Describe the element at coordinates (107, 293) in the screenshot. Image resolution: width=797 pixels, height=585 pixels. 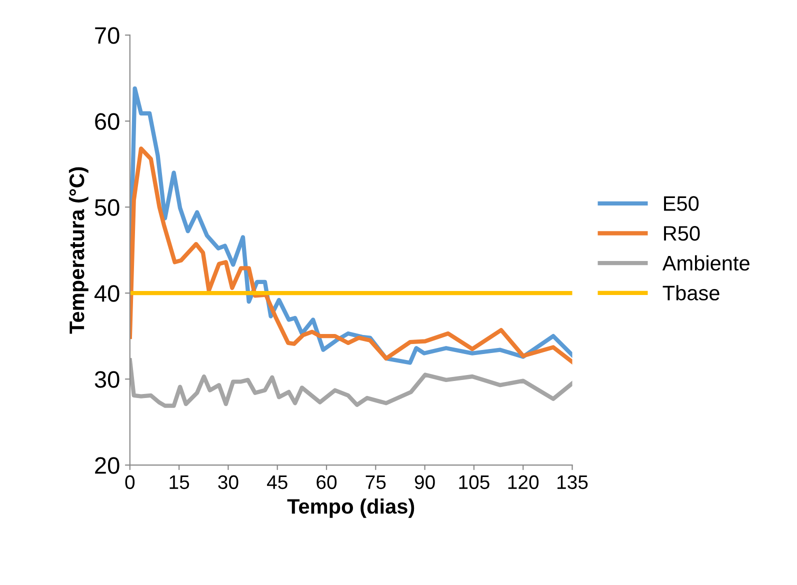
I see `y-tick-label: 40` at that location.